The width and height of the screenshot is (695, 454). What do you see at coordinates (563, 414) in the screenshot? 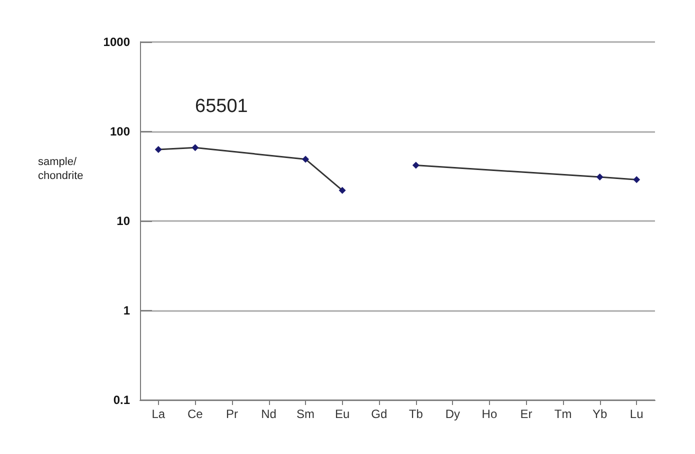
I see `x-tick-label: Tm` at bounding box center [563, 414].